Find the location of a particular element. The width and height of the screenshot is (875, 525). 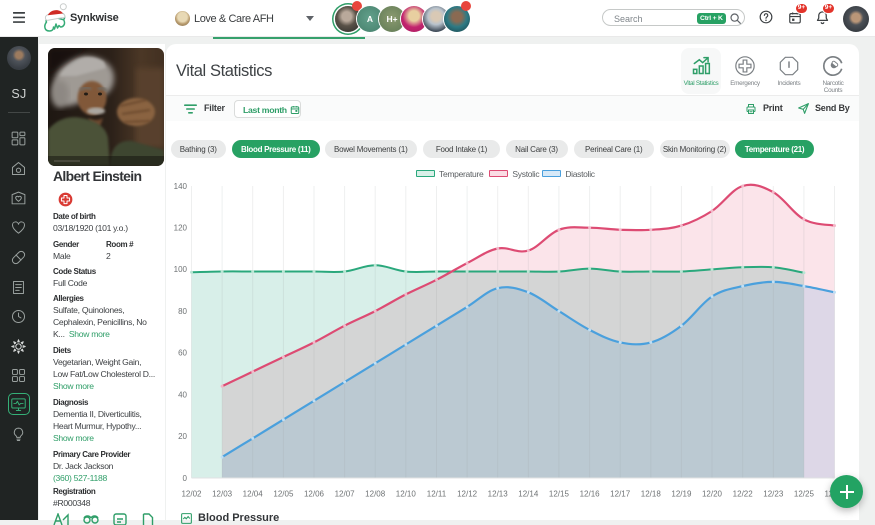

svg-text: 12/07 is located at coordinates (345, 494).